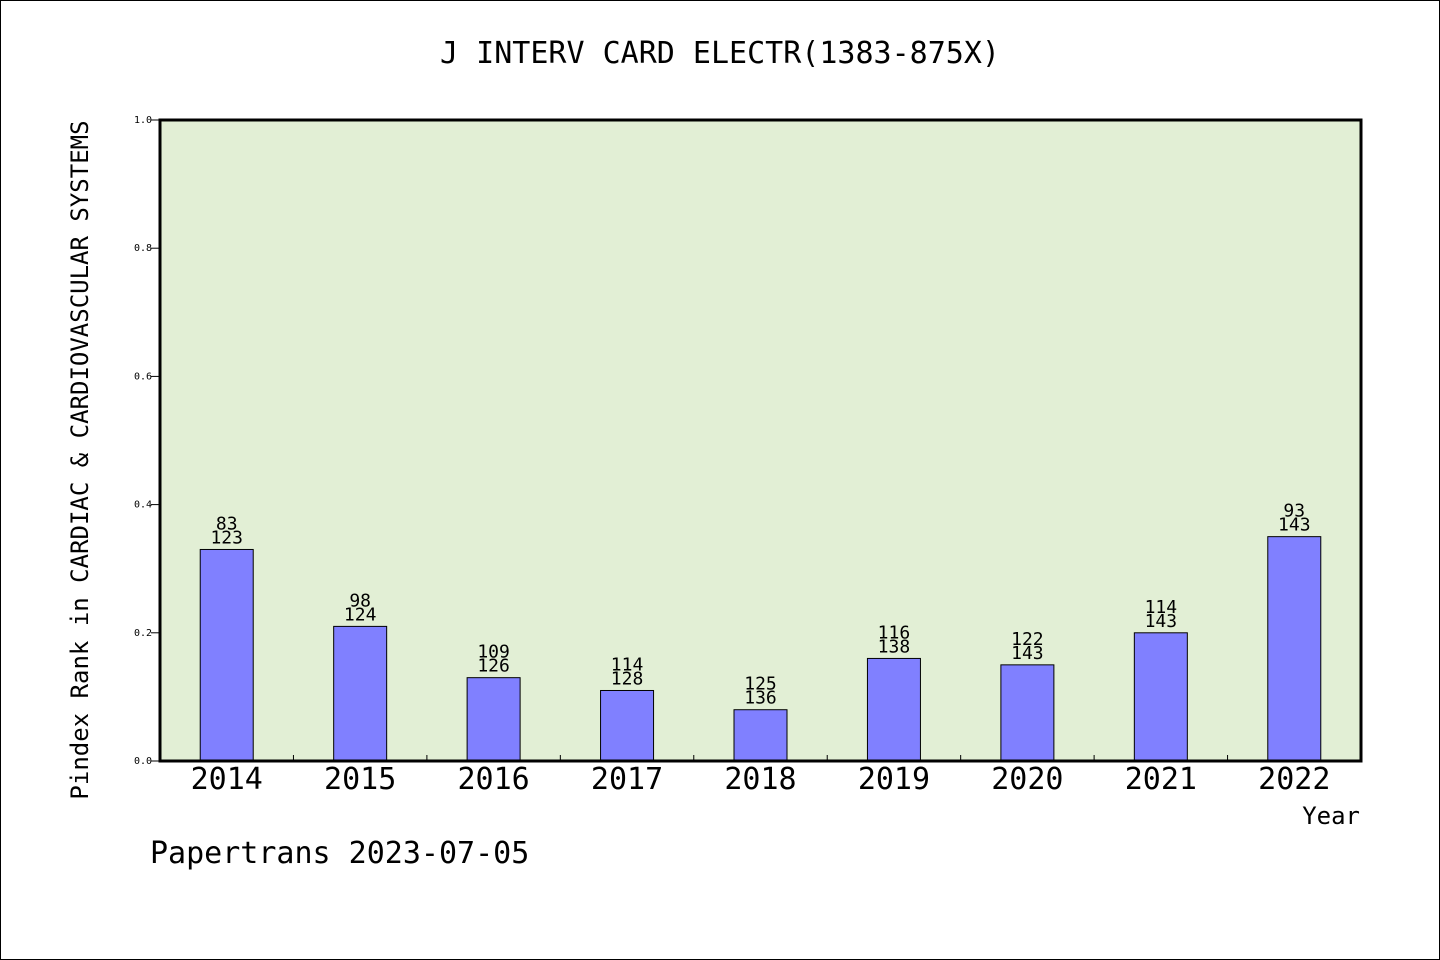  I want to click on bar-label-rank: 122, so click(1027, 639).